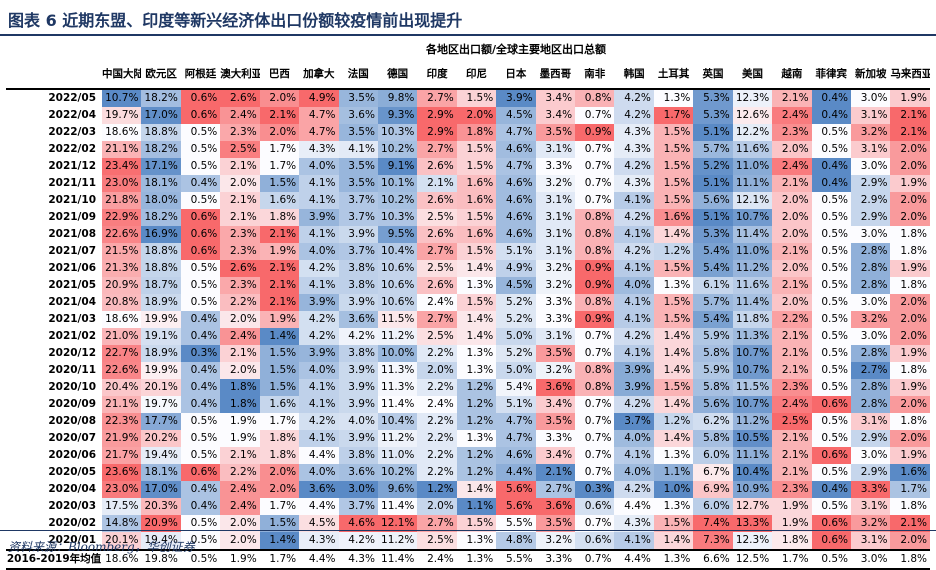 The height and width of the screenshot is (570, 936). Describe the element at coordinates (871, 75) in the screenshot. I see `column-header: 新加坡` at that location.